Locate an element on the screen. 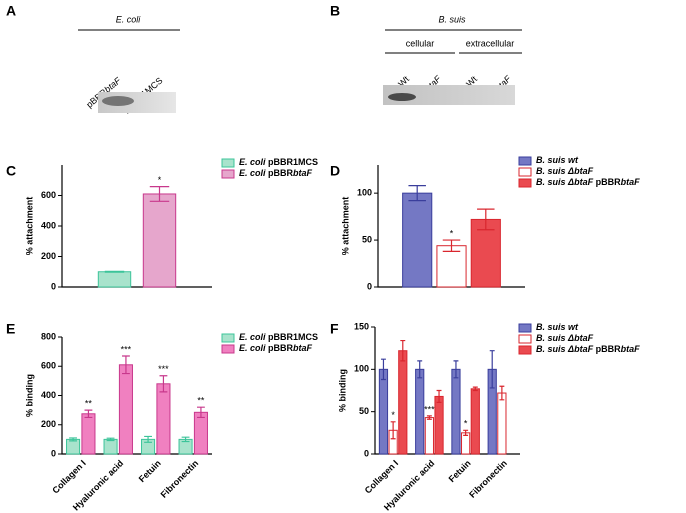  panel-letter: E is located at coordinates (10, 329).